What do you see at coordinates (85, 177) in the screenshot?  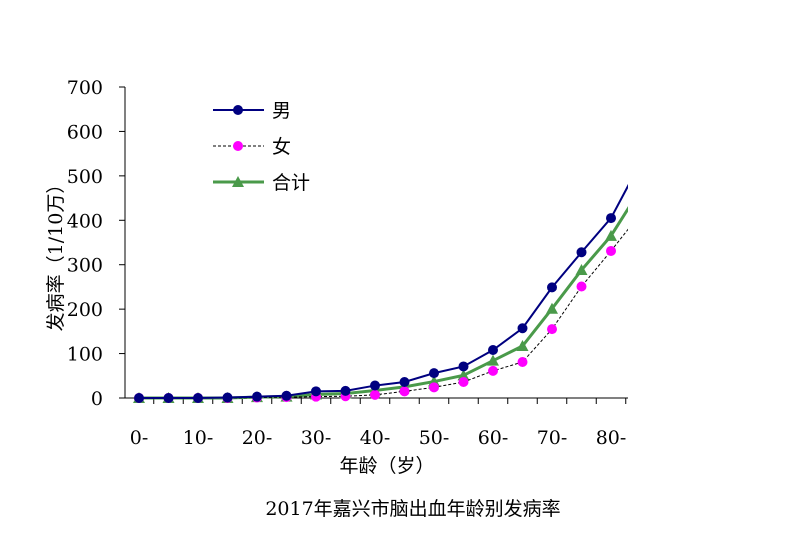 I see `y-tick-label: 500` at bounding box center [85, 177].